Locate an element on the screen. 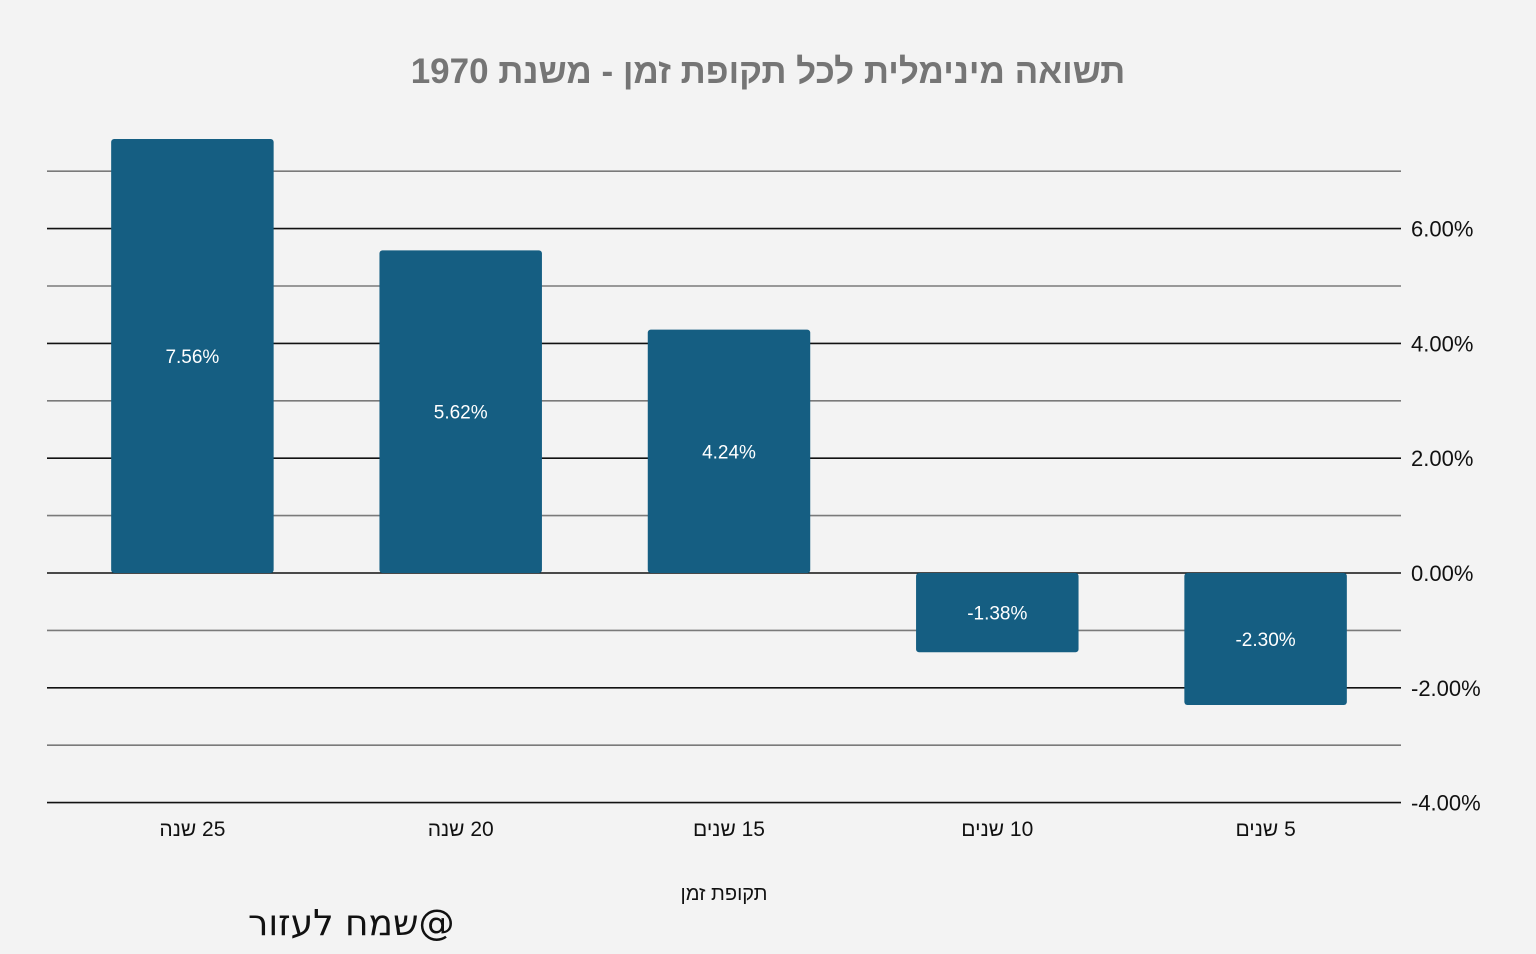 This screenshot has height=954, width=1536. x-category-label-1: 20 שנה is located at coordinates (461, 829).